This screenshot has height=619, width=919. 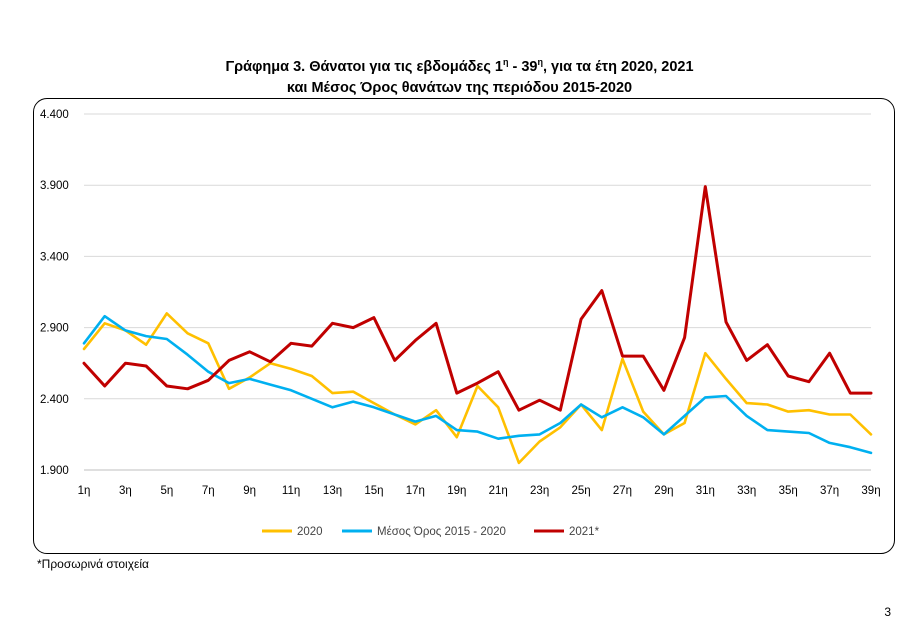 I want to click on x-tick-label: 15η, so click(x=373, y=491).